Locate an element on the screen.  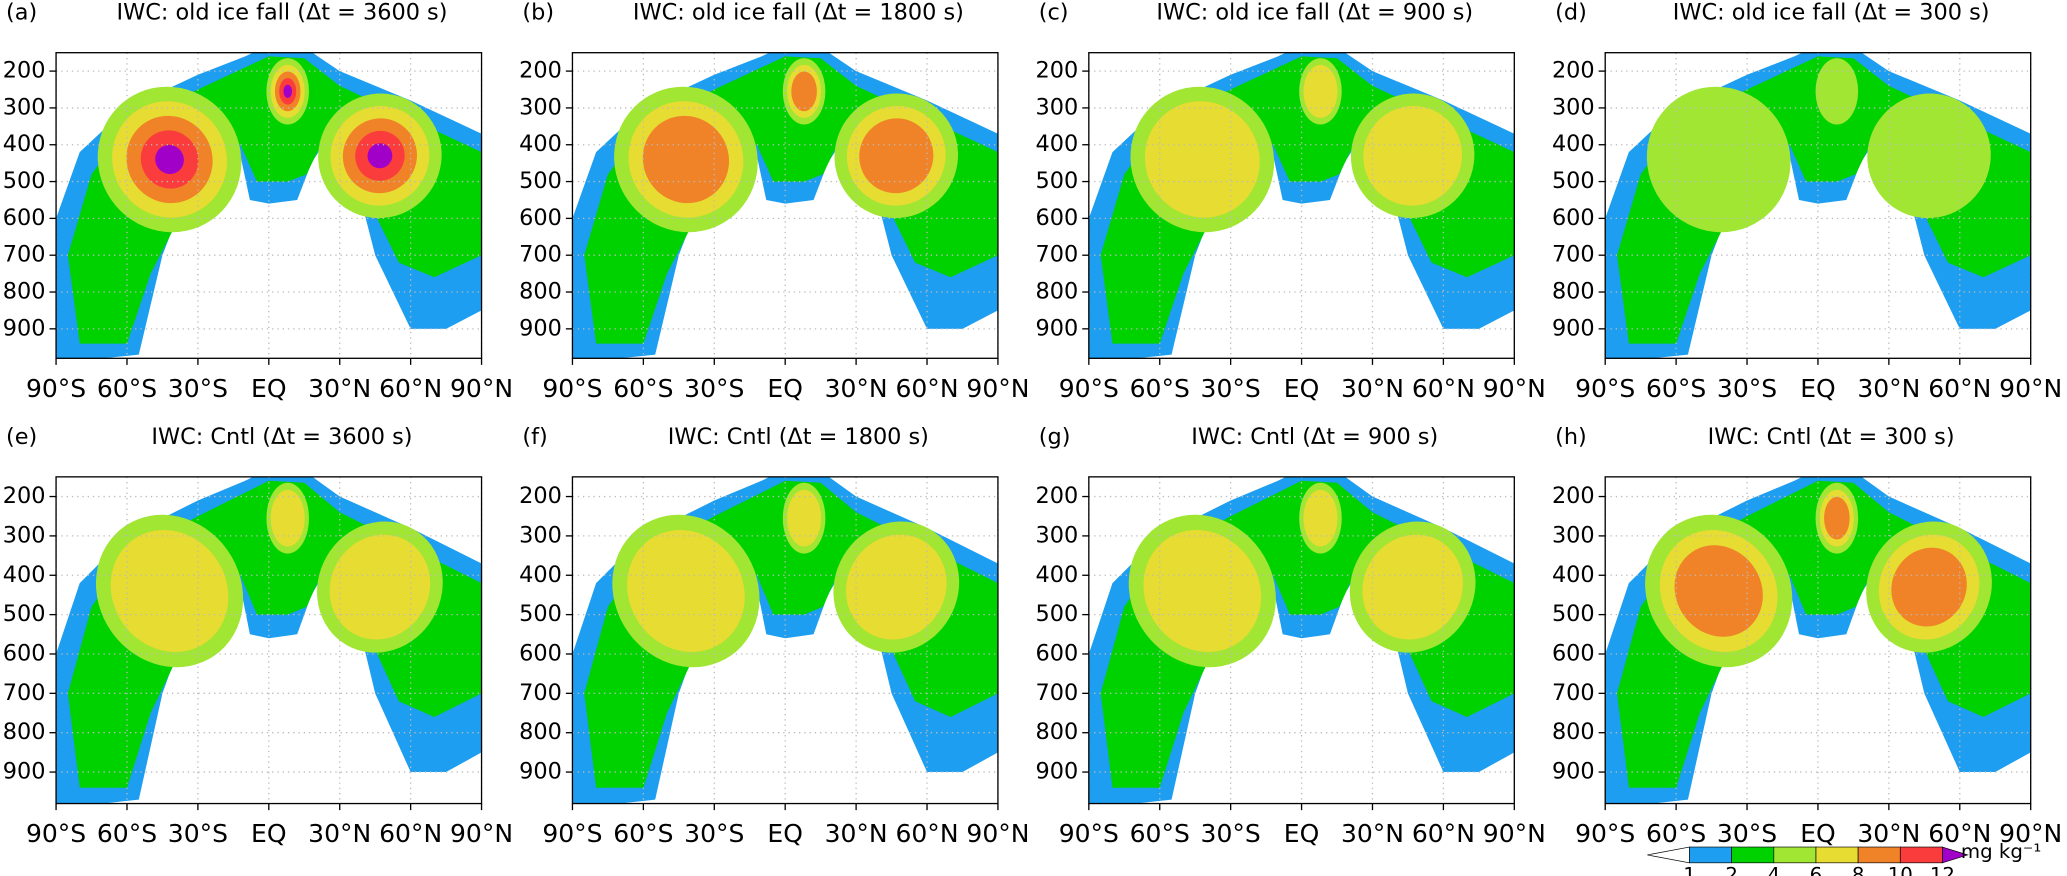
panel-title: IWC: old ice fall (Δt = 1800 s) is located at coordinates (798, 13).